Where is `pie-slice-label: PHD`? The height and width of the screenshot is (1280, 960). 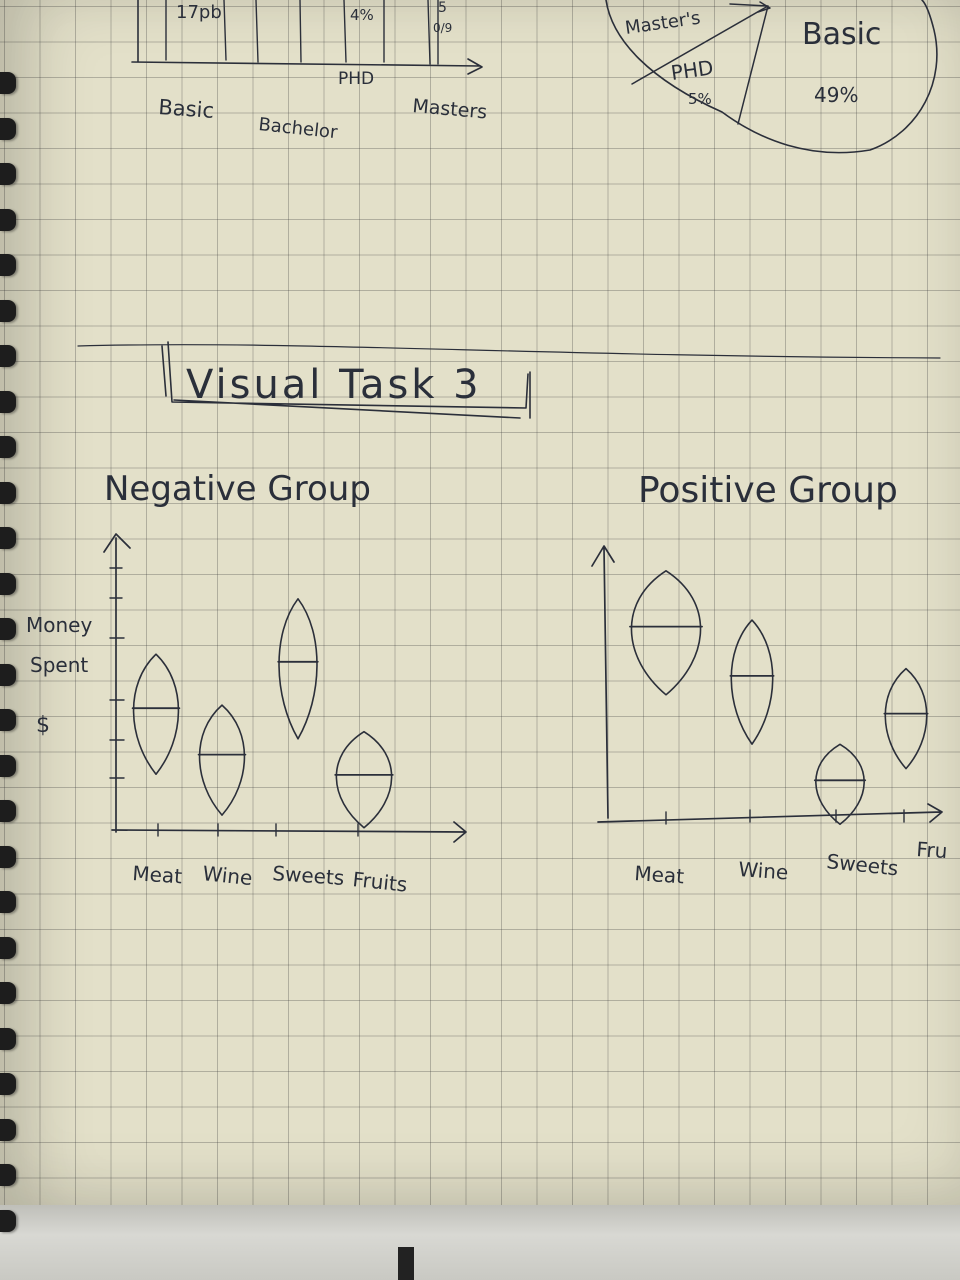 pie-slice-label: PHD is located at coordinates (691, 70).